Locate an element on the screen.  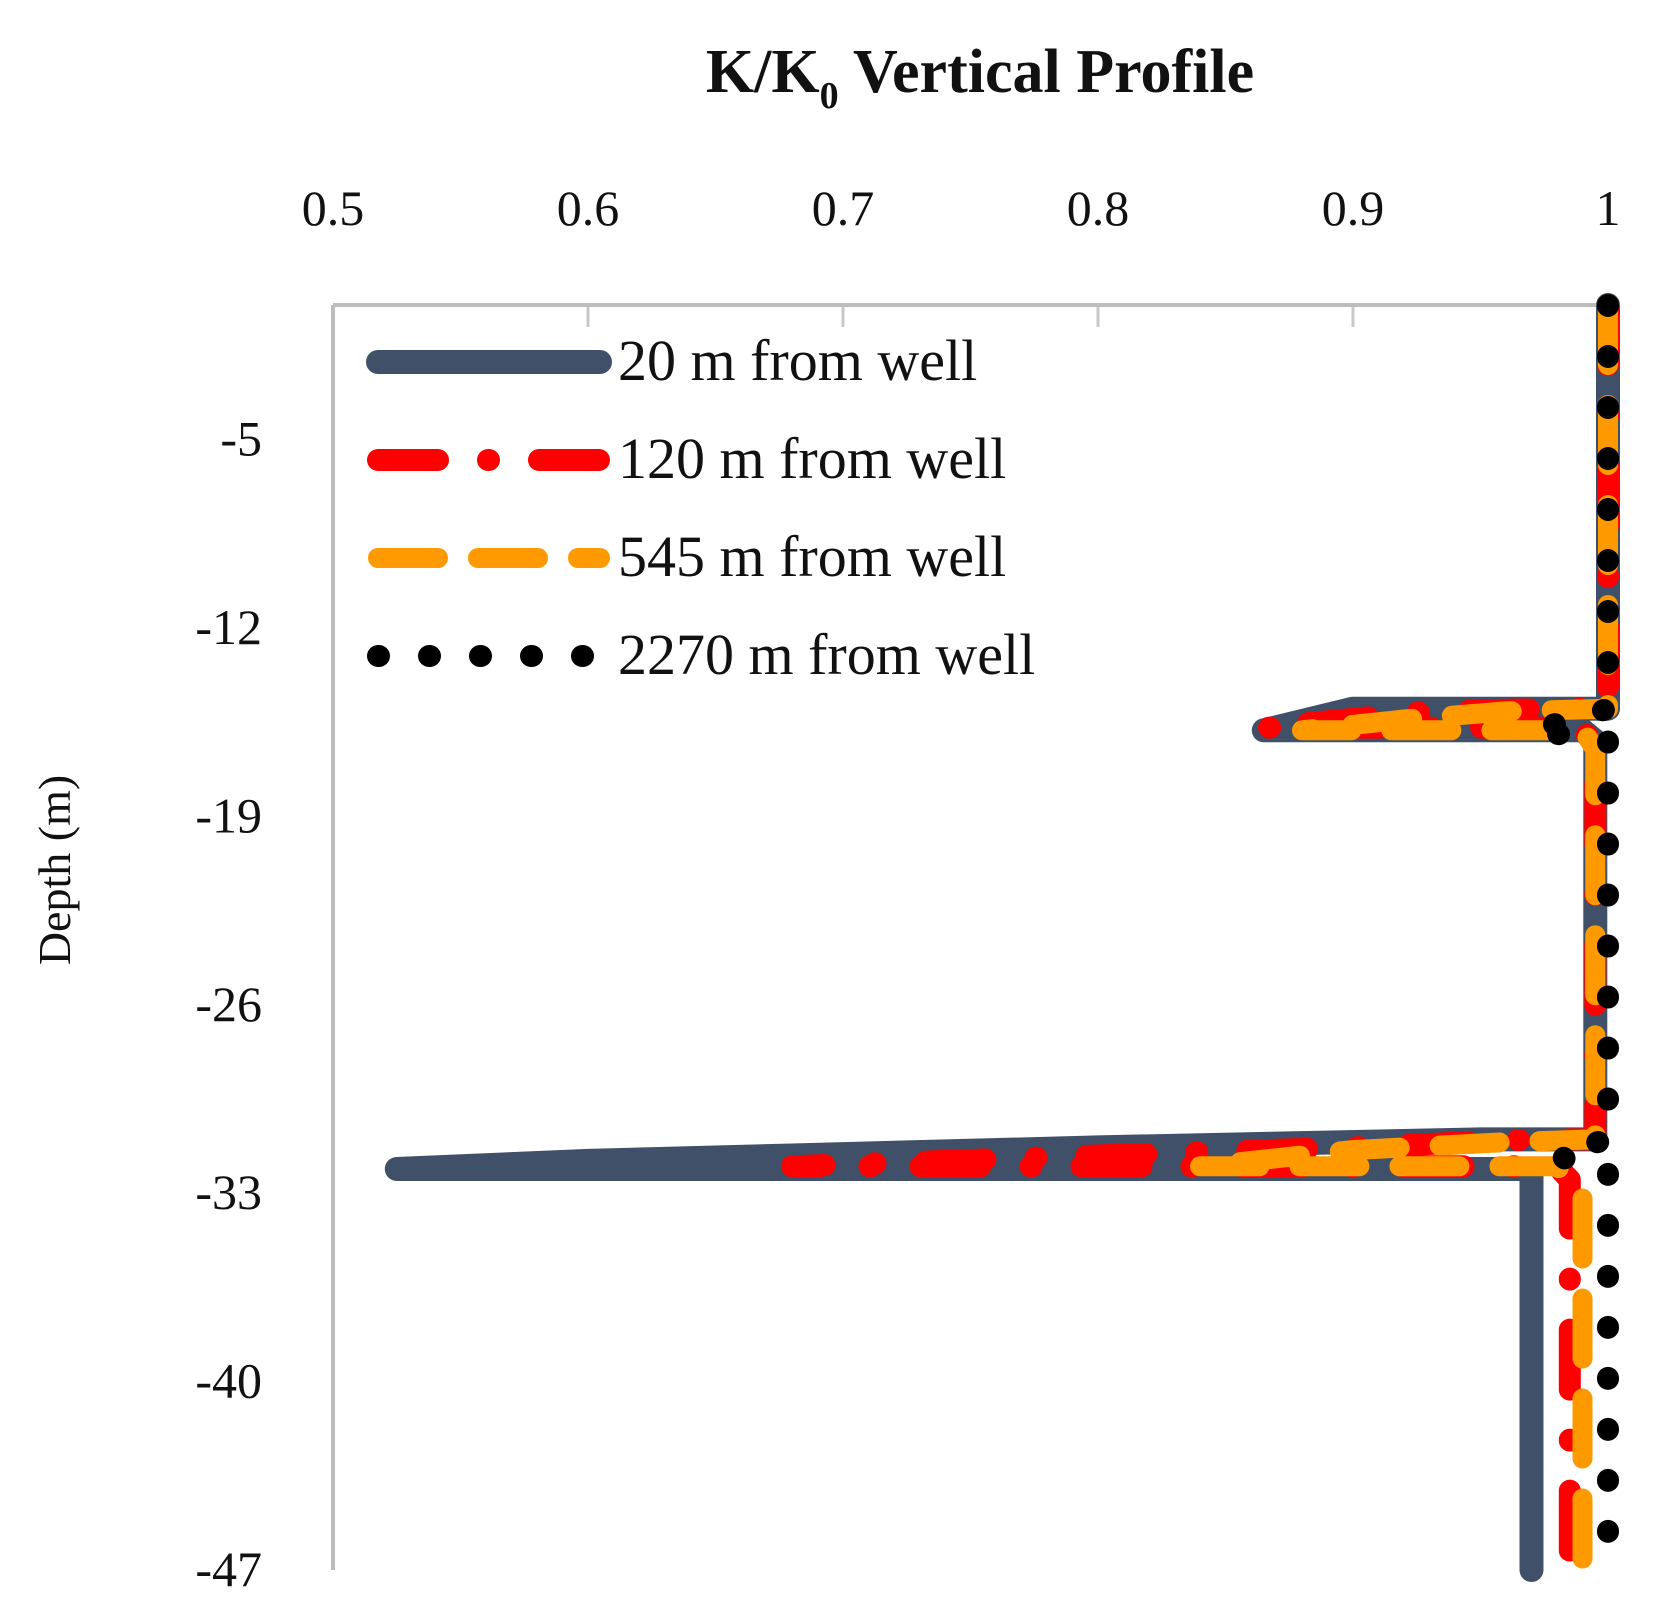
y-tick-label: -26 is located at coordinates (228, 1004).